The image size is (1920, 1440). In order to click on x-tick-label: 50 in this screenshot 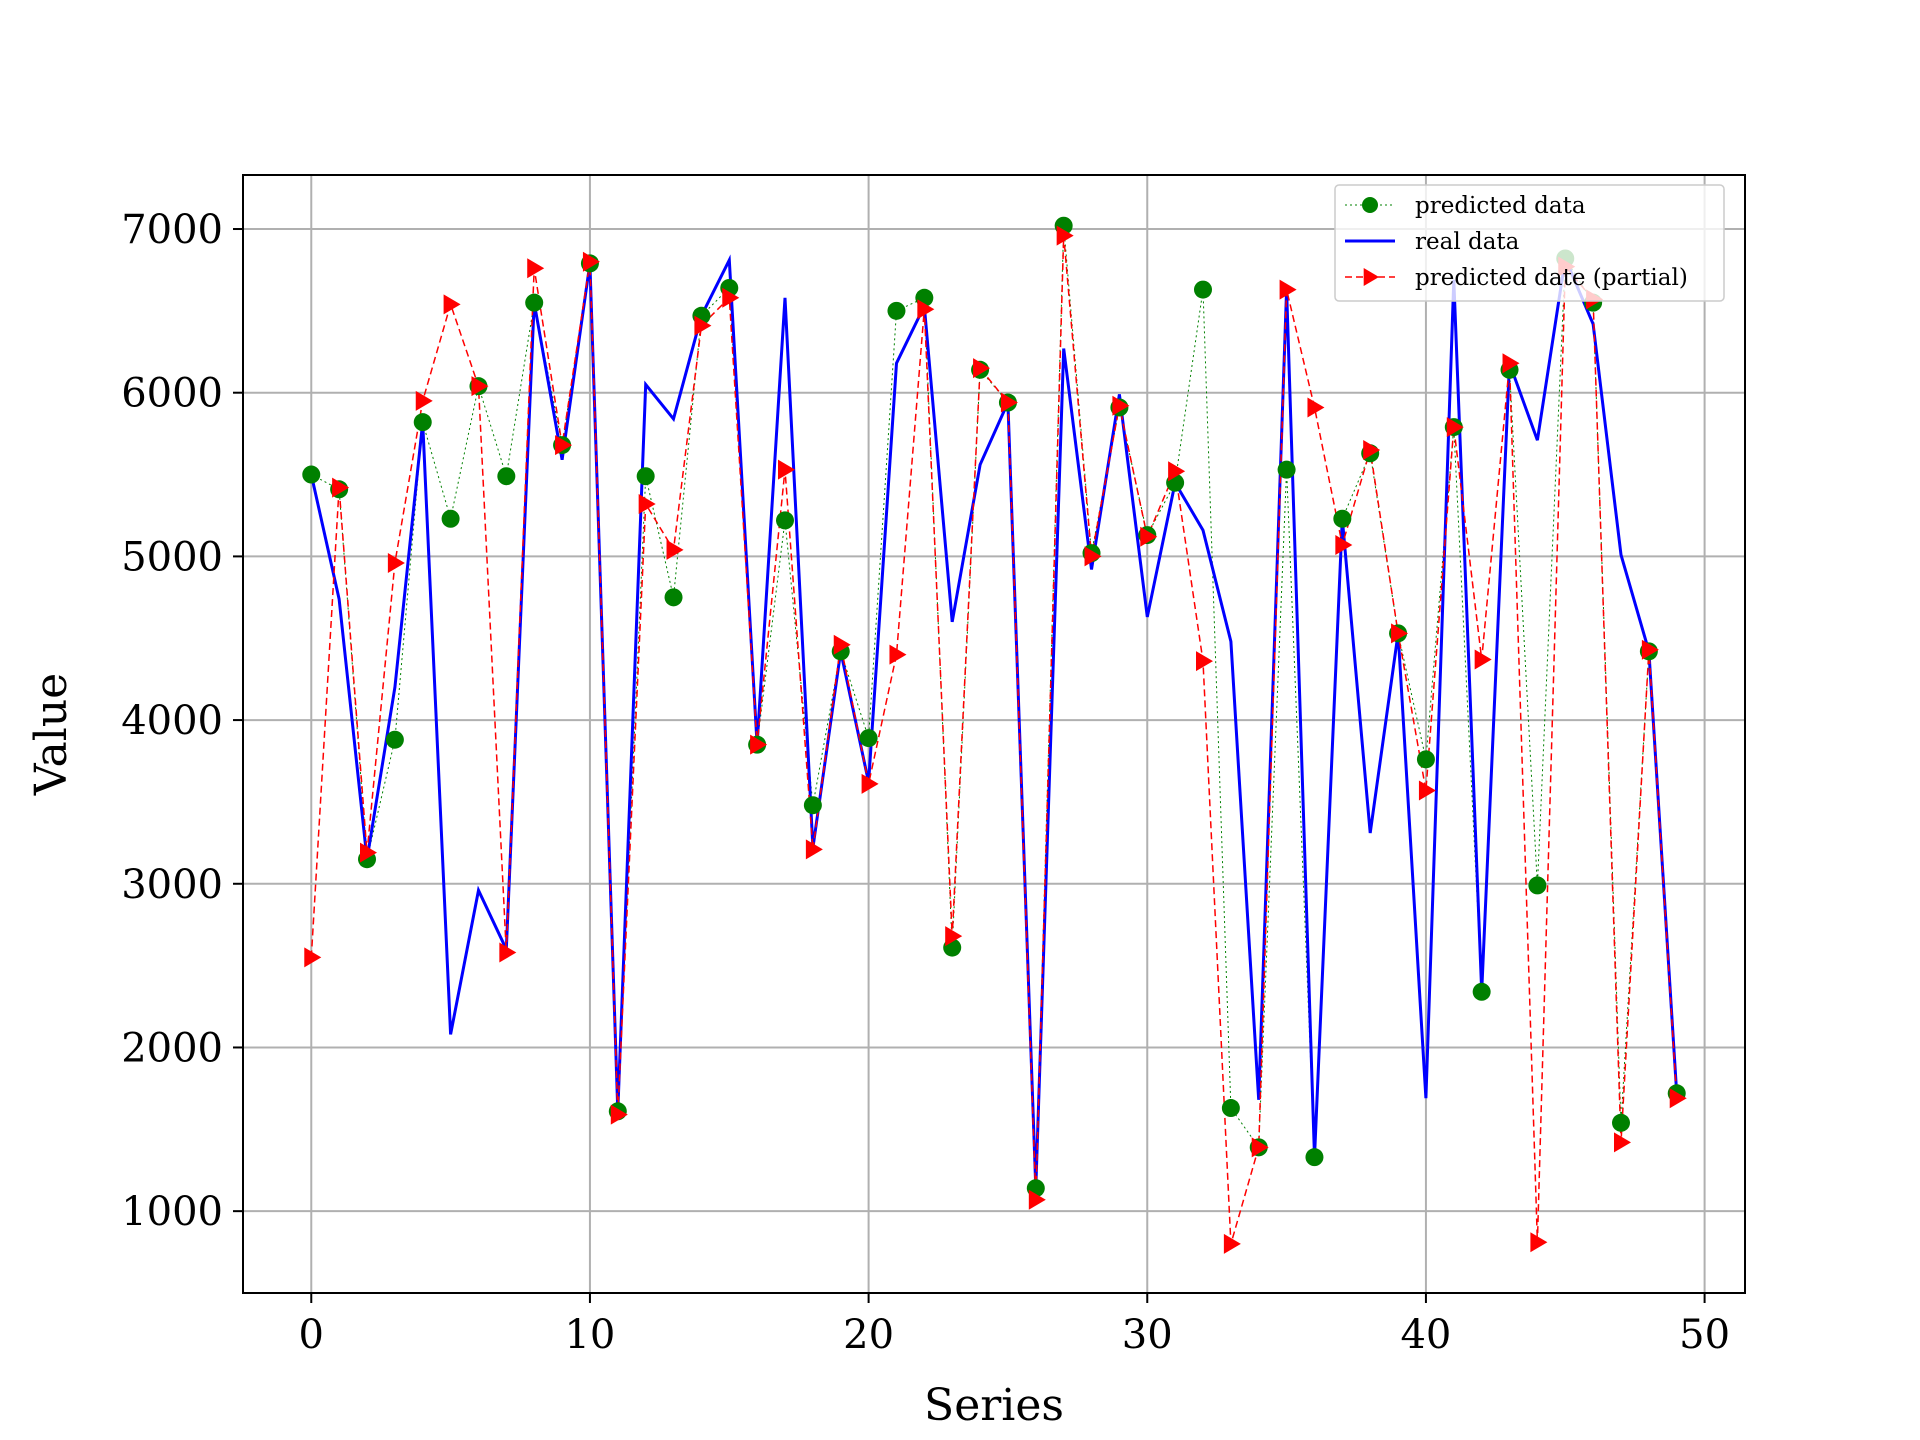, I will do `click(1704, 1335)`.